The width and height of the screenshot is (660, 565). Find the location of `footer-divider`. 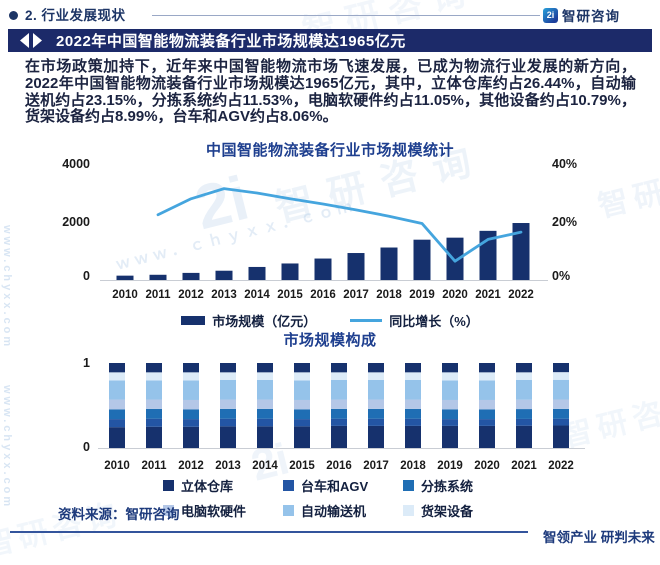

footer-divider is located at coordinates (269, 532).